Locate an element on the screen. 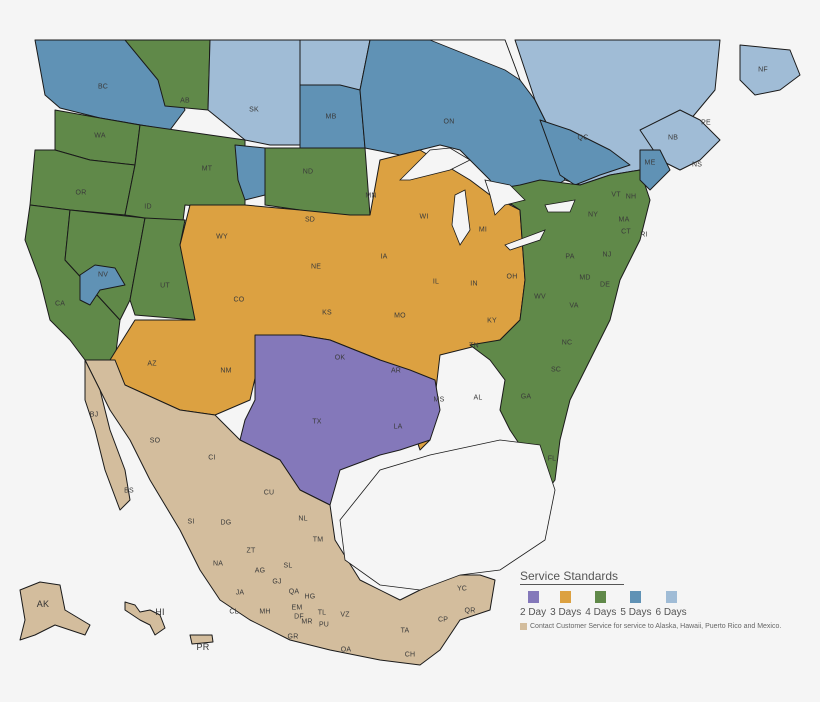 The height and width of the screenshot is (702, 820). label-ri: RI is located at coordinates (644, 235).